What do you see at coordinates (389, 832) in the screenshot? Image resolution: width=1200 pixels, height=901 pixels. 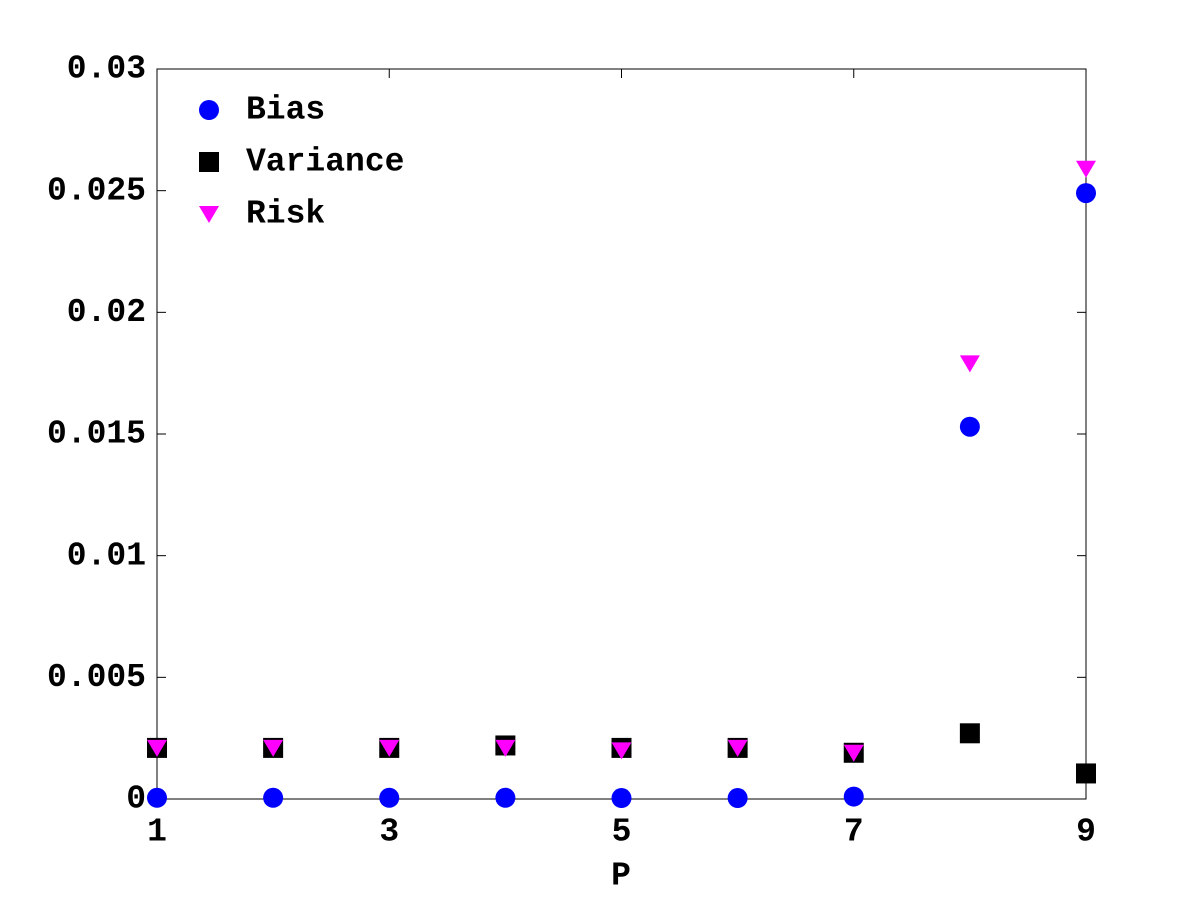 I see `x-tick-label: 3` at bounding box center [389, 832].